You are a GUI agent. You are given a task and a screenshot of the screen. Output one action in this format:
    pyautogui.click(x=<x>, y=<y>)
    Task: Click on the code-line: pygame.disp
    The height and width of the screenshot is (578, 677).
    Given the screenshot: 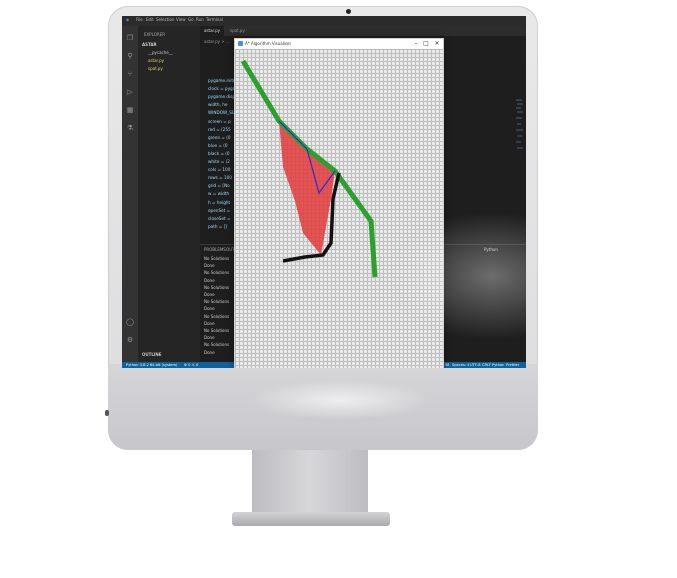 What is the action you would take?
    pyautogui.click(x=222, y=97)
    